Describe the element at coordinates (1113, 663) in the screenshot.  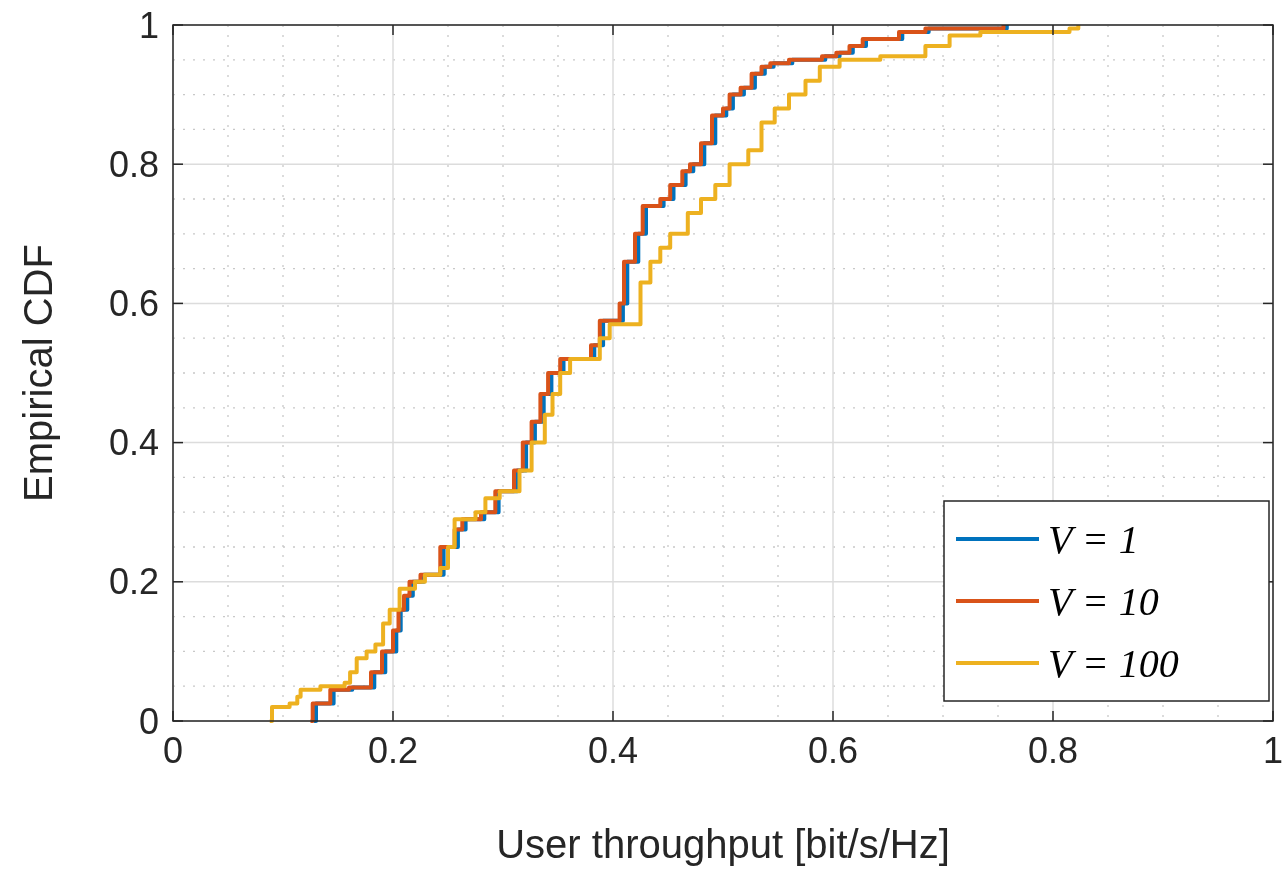
I see `legend-label: V = 100` at that location.